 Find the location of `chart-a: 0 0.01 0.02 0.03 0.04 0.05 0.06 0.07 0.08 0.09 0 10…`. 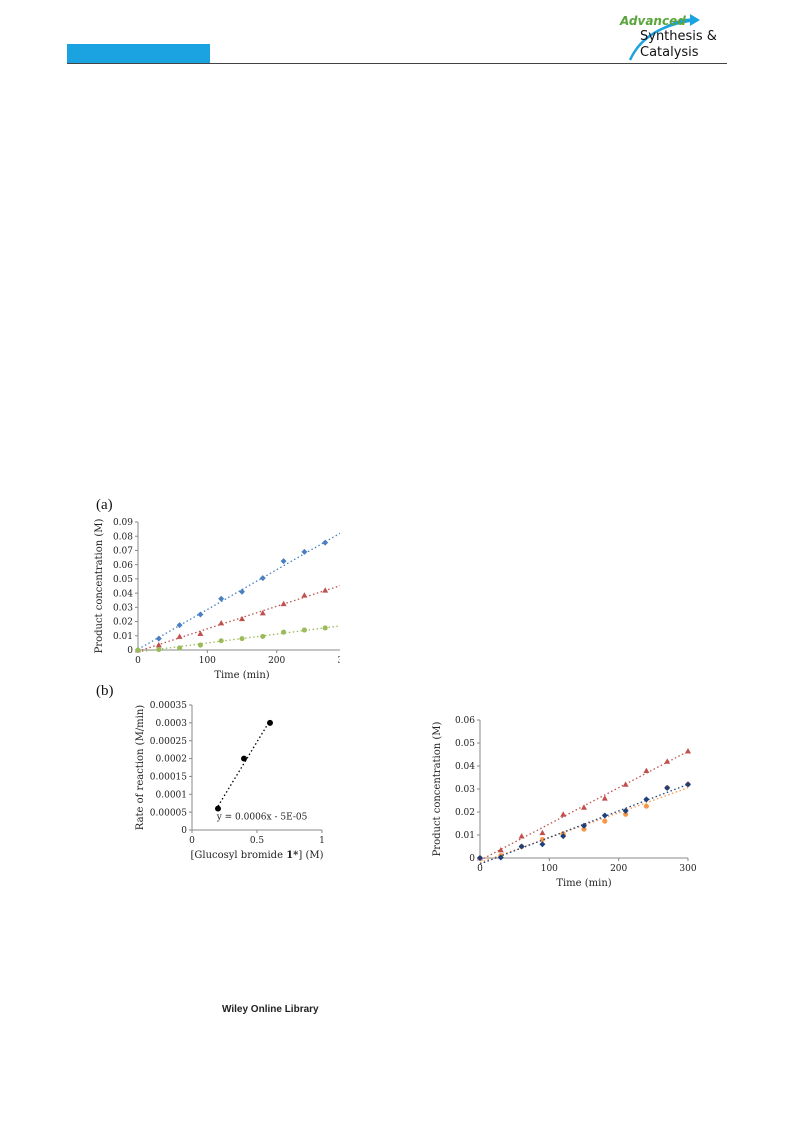

chart-a: 0 0.01 0.02 0.03 0.04 0.05 0.06 0.07 0.08 0.09 0 10… is located at coordinates (217, 599).